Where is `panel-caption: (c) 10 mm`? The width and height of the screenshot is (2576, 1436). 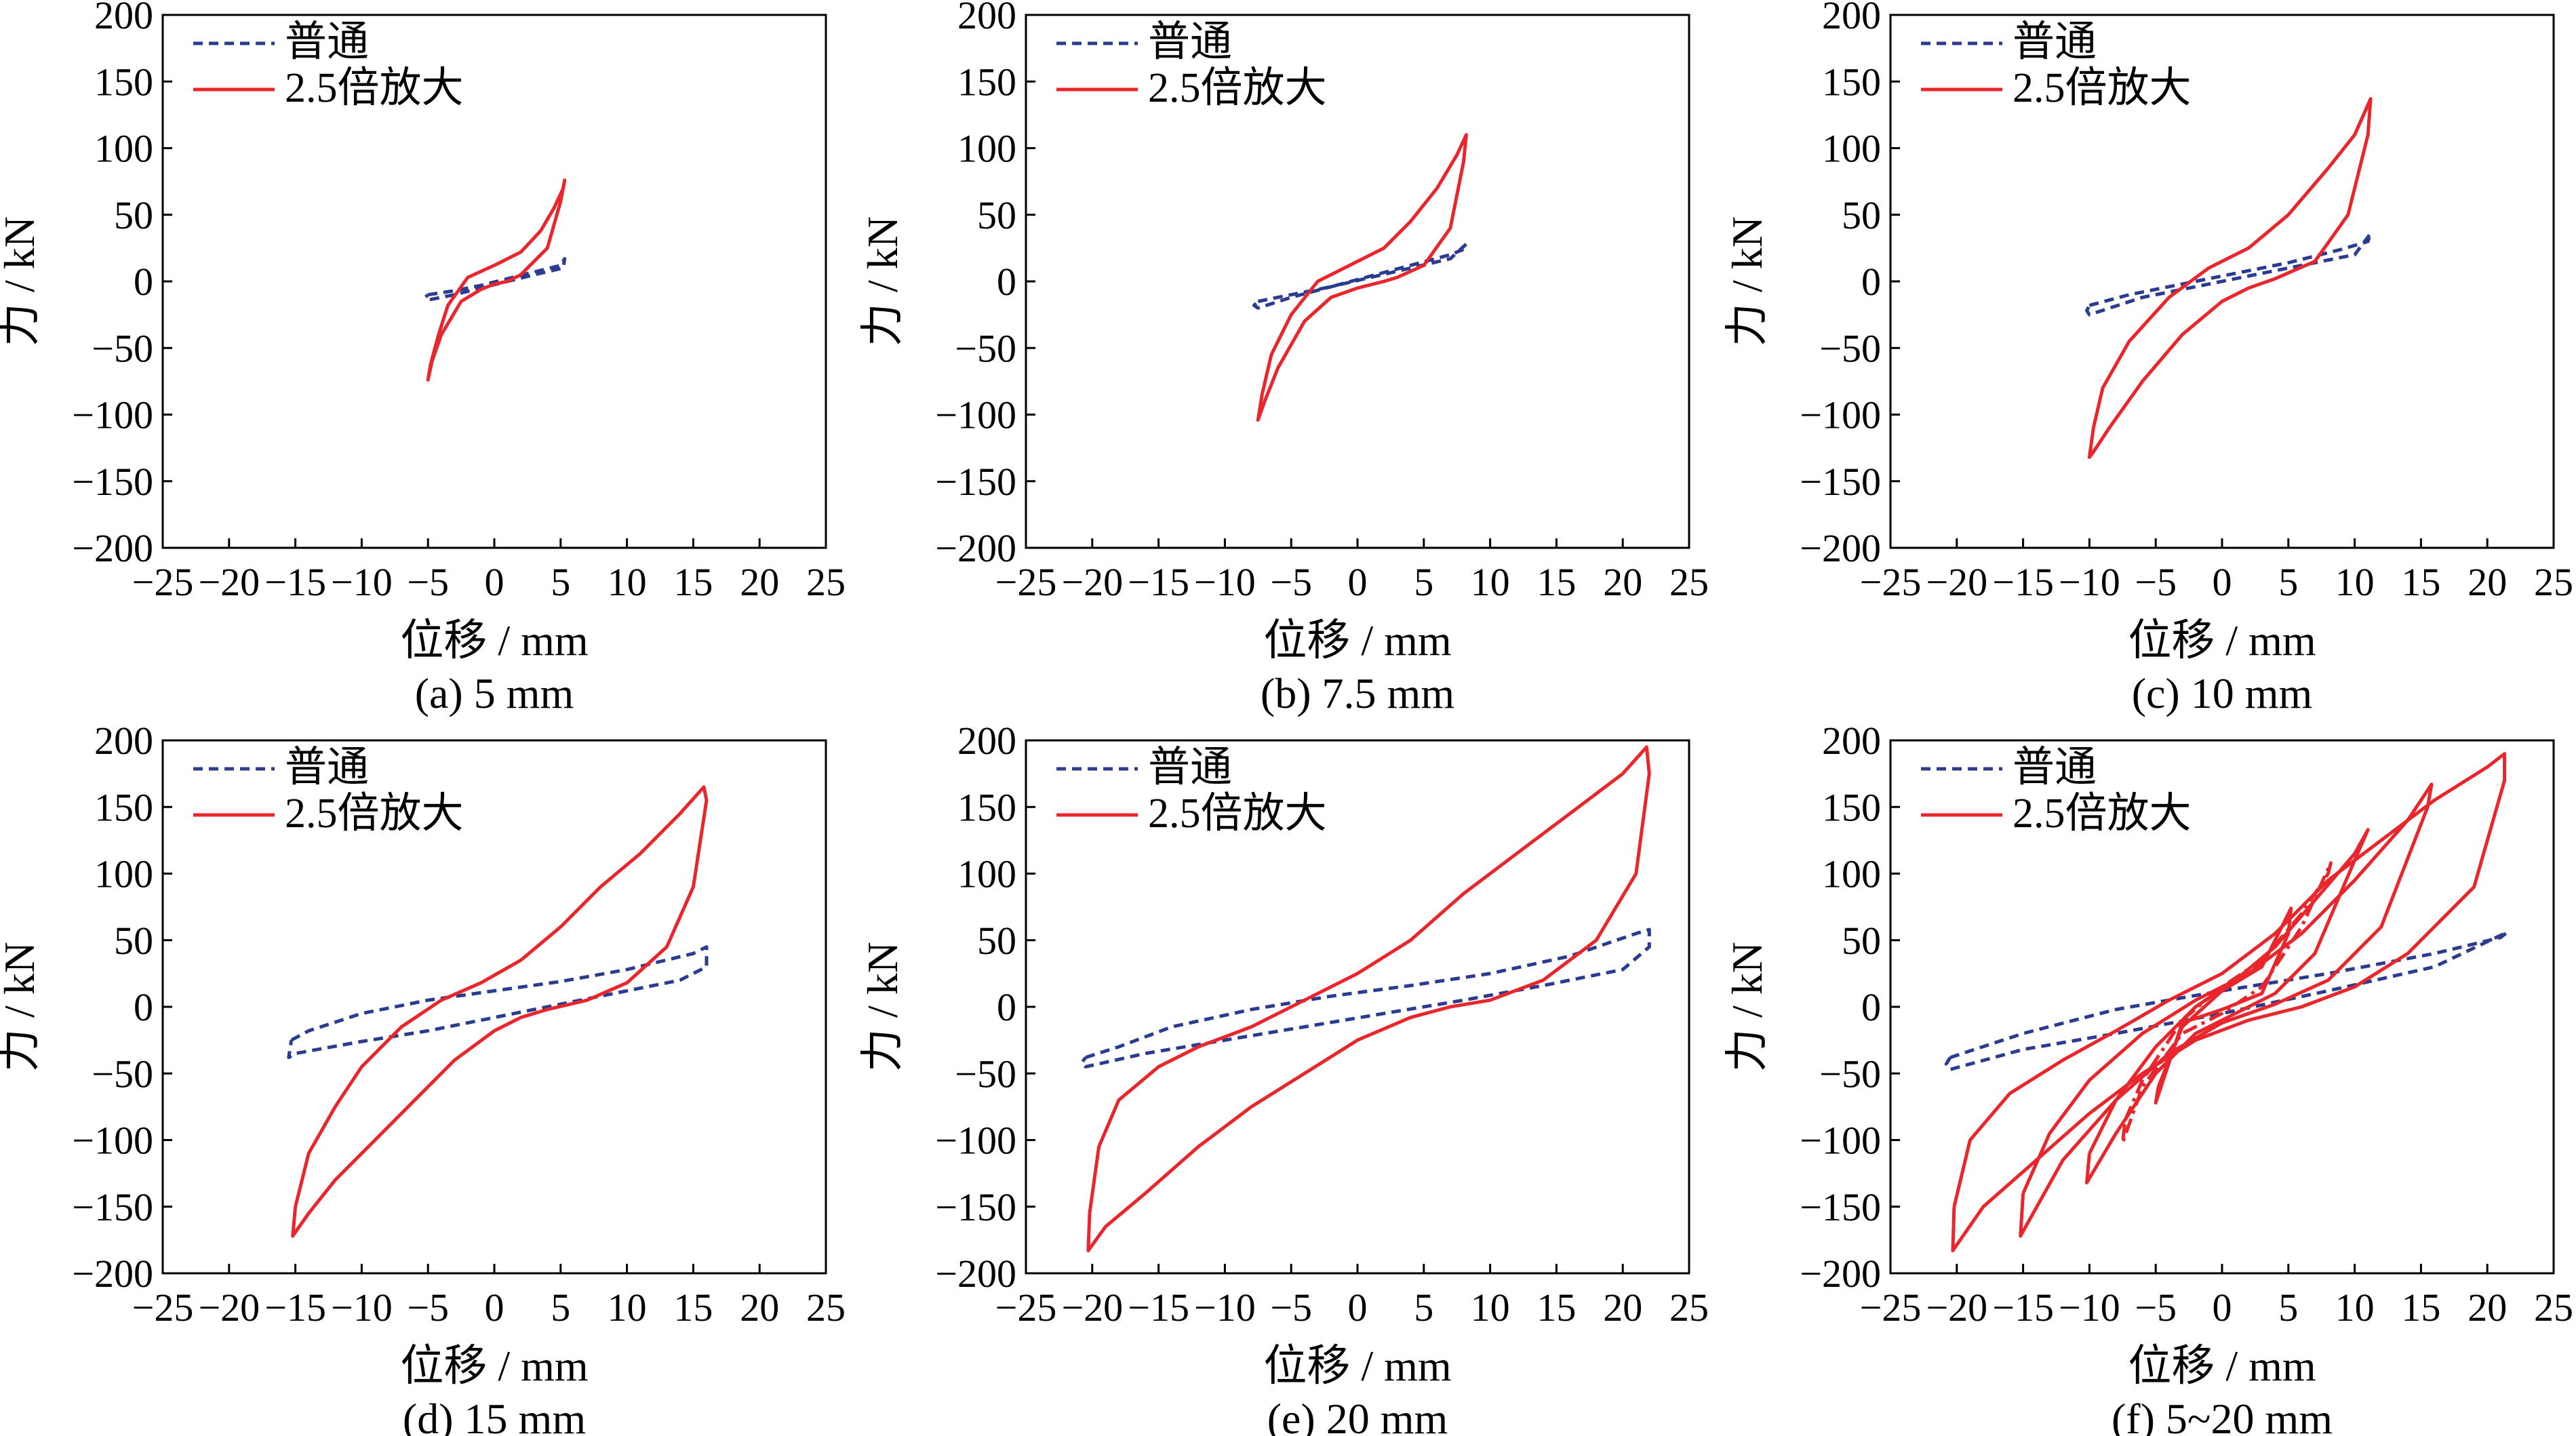 panel-caption: (c) 10 mm is located at coordinates (2222, 693).